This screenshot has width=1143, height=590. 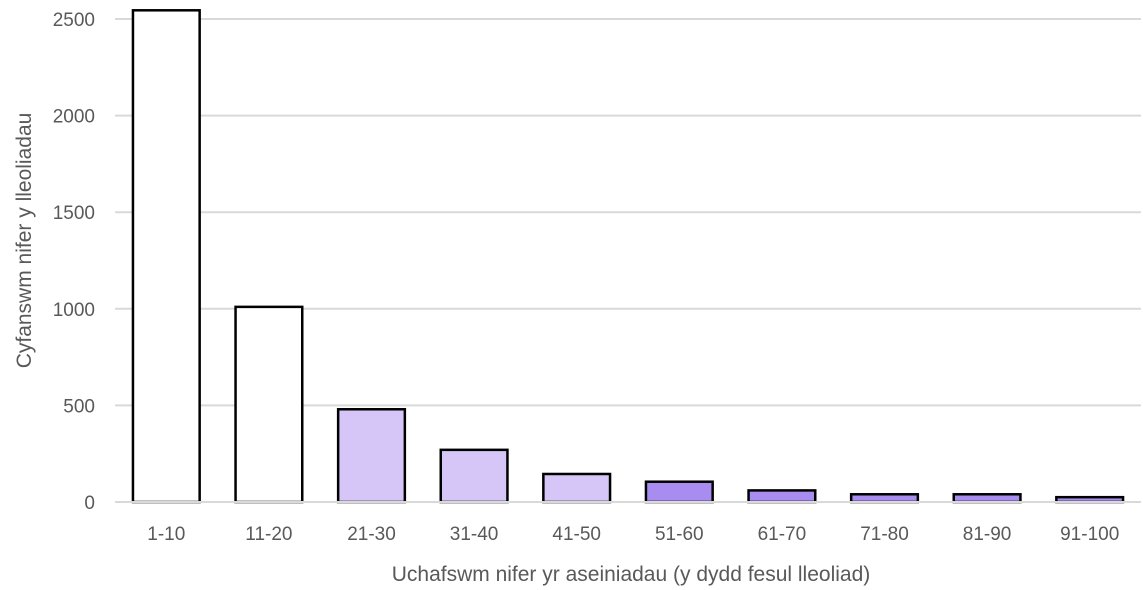 What do you see at coordinates (74, 20) in the screenshot?
I see `y-tick-label: 2500` at bounding box center [74, 20].